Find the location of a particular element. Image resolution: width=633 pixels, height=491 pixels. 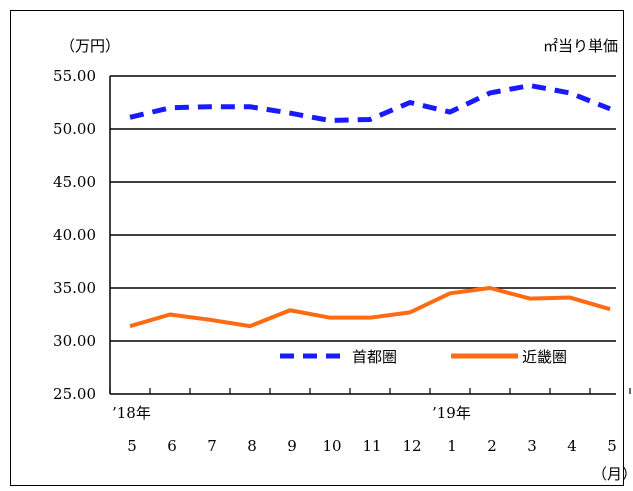

legend-label: 近畿圏 is located at coordinates (544, 357).